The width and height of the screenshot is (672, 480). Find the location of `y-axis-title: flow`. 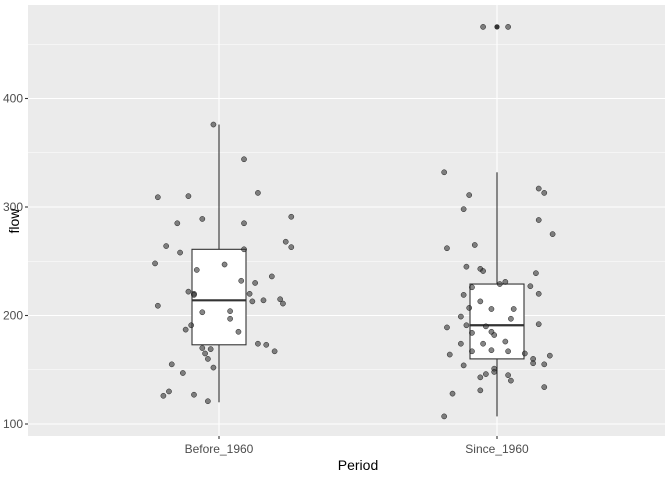

y-axis-title: flow is located at coordinates (14, 221).